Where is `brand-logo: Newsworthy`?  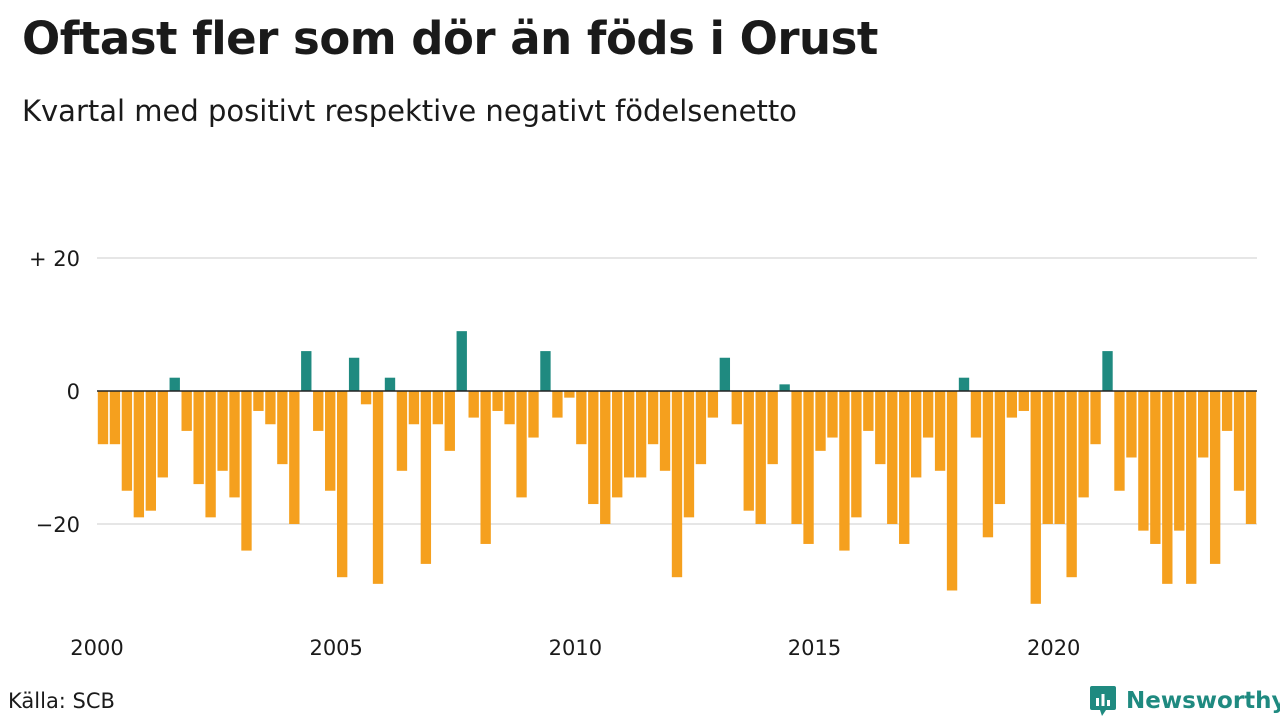
brand-logo: Newsworthy is located at coordinates (1184, 701).